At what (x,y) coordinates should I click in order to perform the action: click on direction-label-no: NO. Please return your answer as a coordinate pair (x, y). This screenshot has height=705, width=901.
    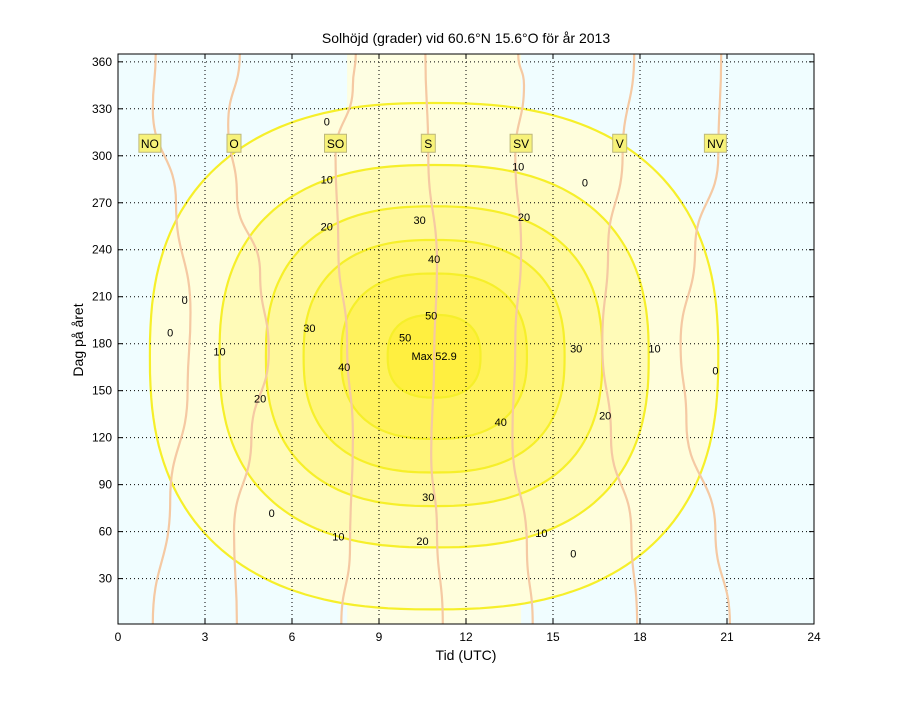
    Looking at the image, I should click on (150, 144).